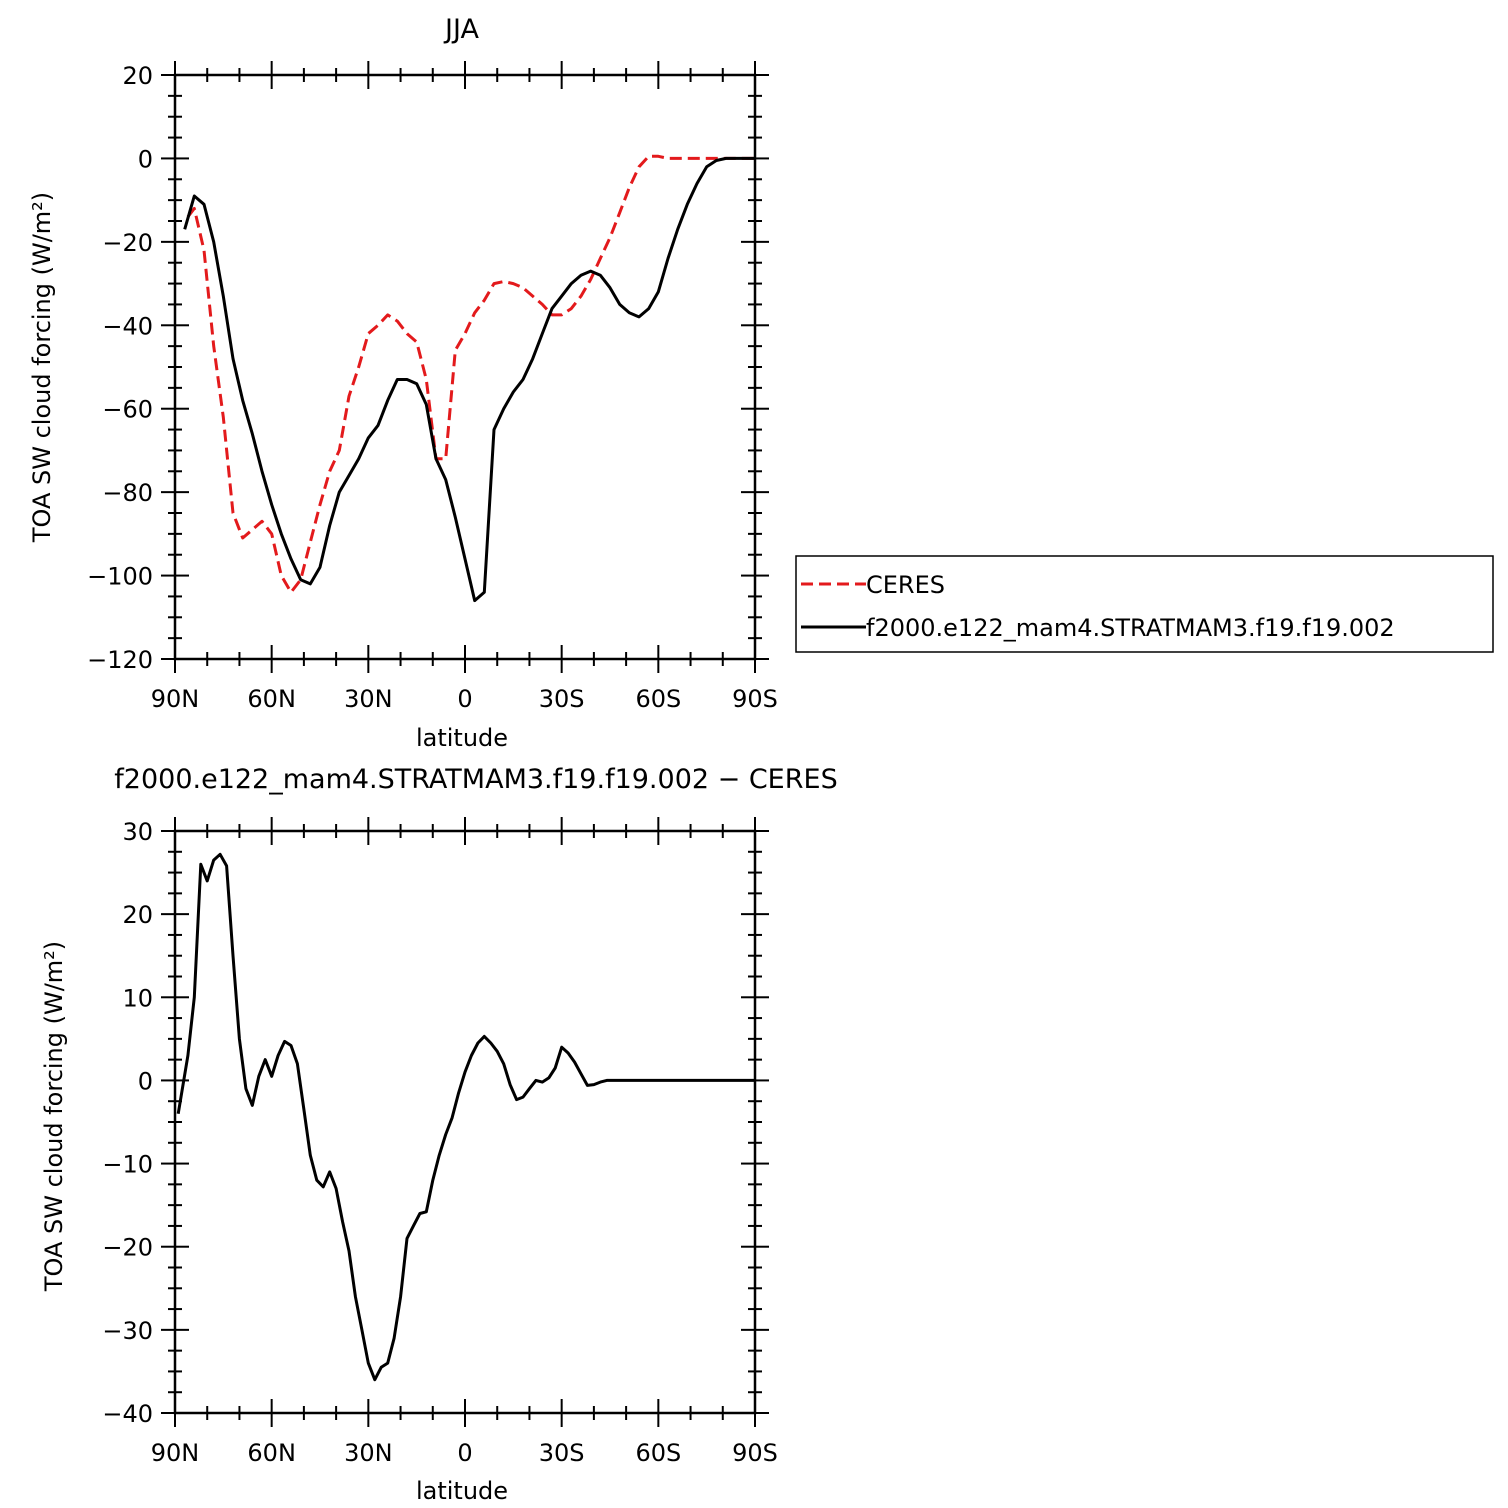 The image size is (1508, 1508). Describe the element at coordinates (145, 1081) in the screenshot. I see `bottom-ytick-label: 0` at that location.